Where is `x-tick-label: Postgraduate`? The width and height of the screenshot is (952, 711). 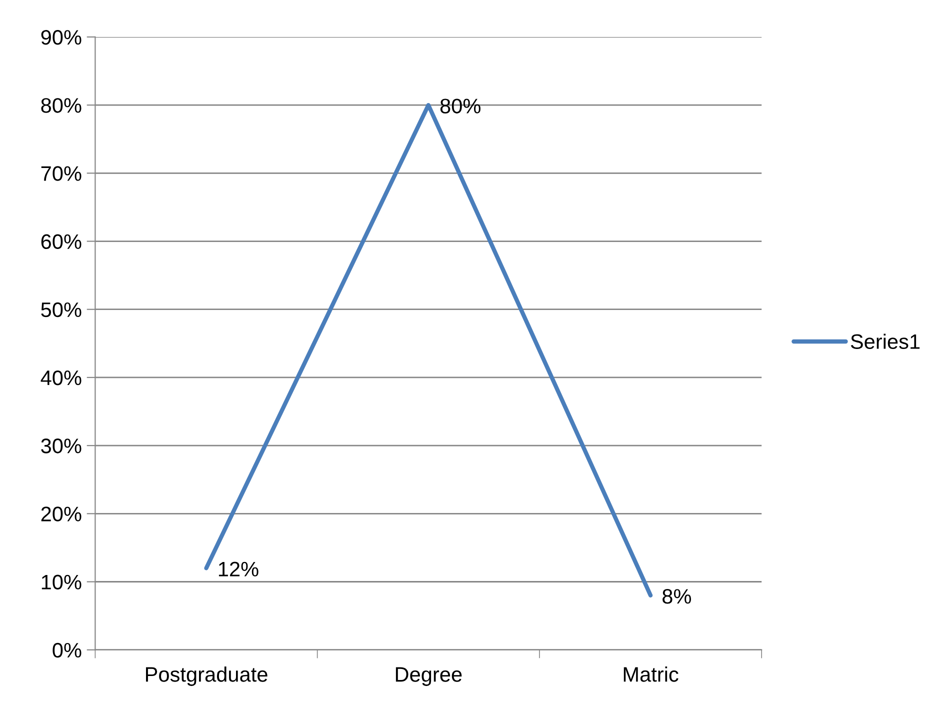
x-tick-label: Postgraduate is located at coordinates (207, 676).